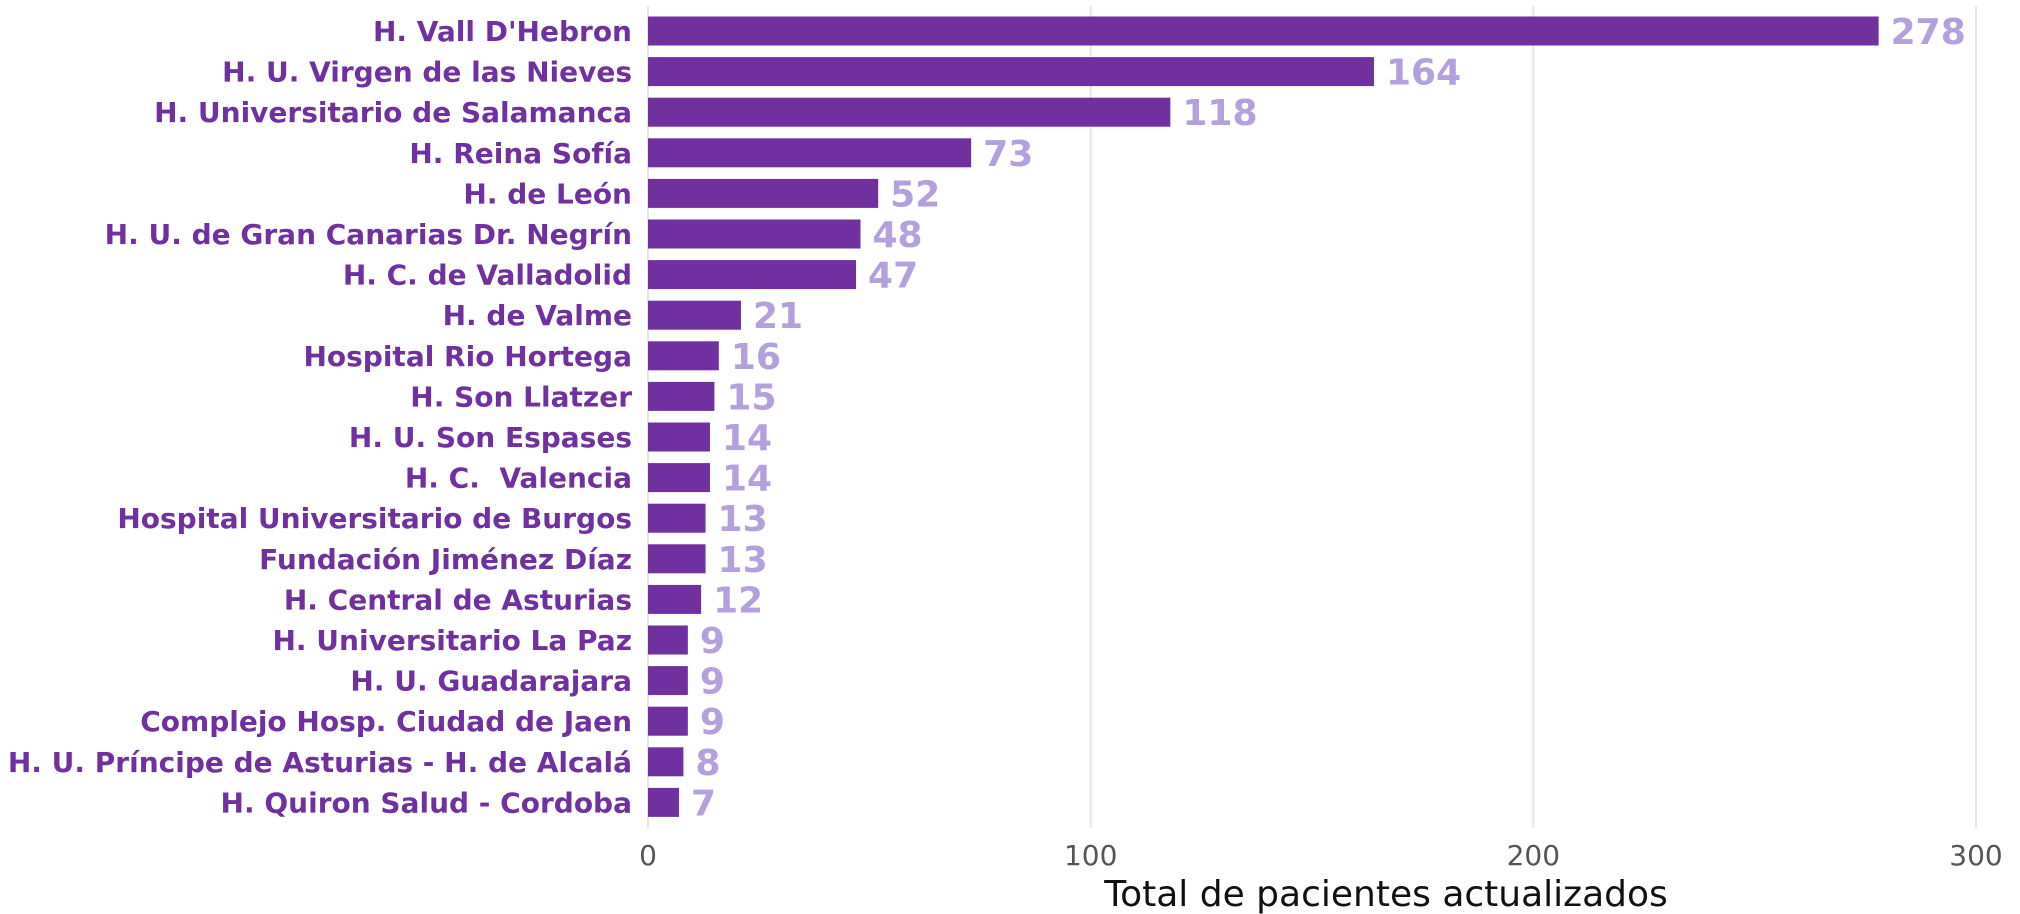 The width and height of the screenshot is (2020, 914). I want to click on category-label-12: Hospital Universitario de Burgos, so click(374, 518).